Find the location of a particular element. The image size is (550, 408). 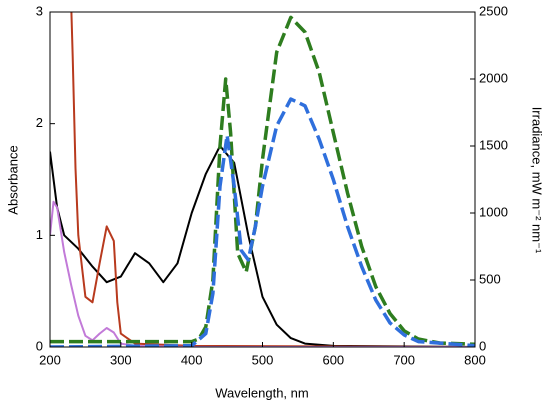

y2-axis-label: Irradiance, mW m⁻² nm⁻¹ is located at coordinates (537, 180).